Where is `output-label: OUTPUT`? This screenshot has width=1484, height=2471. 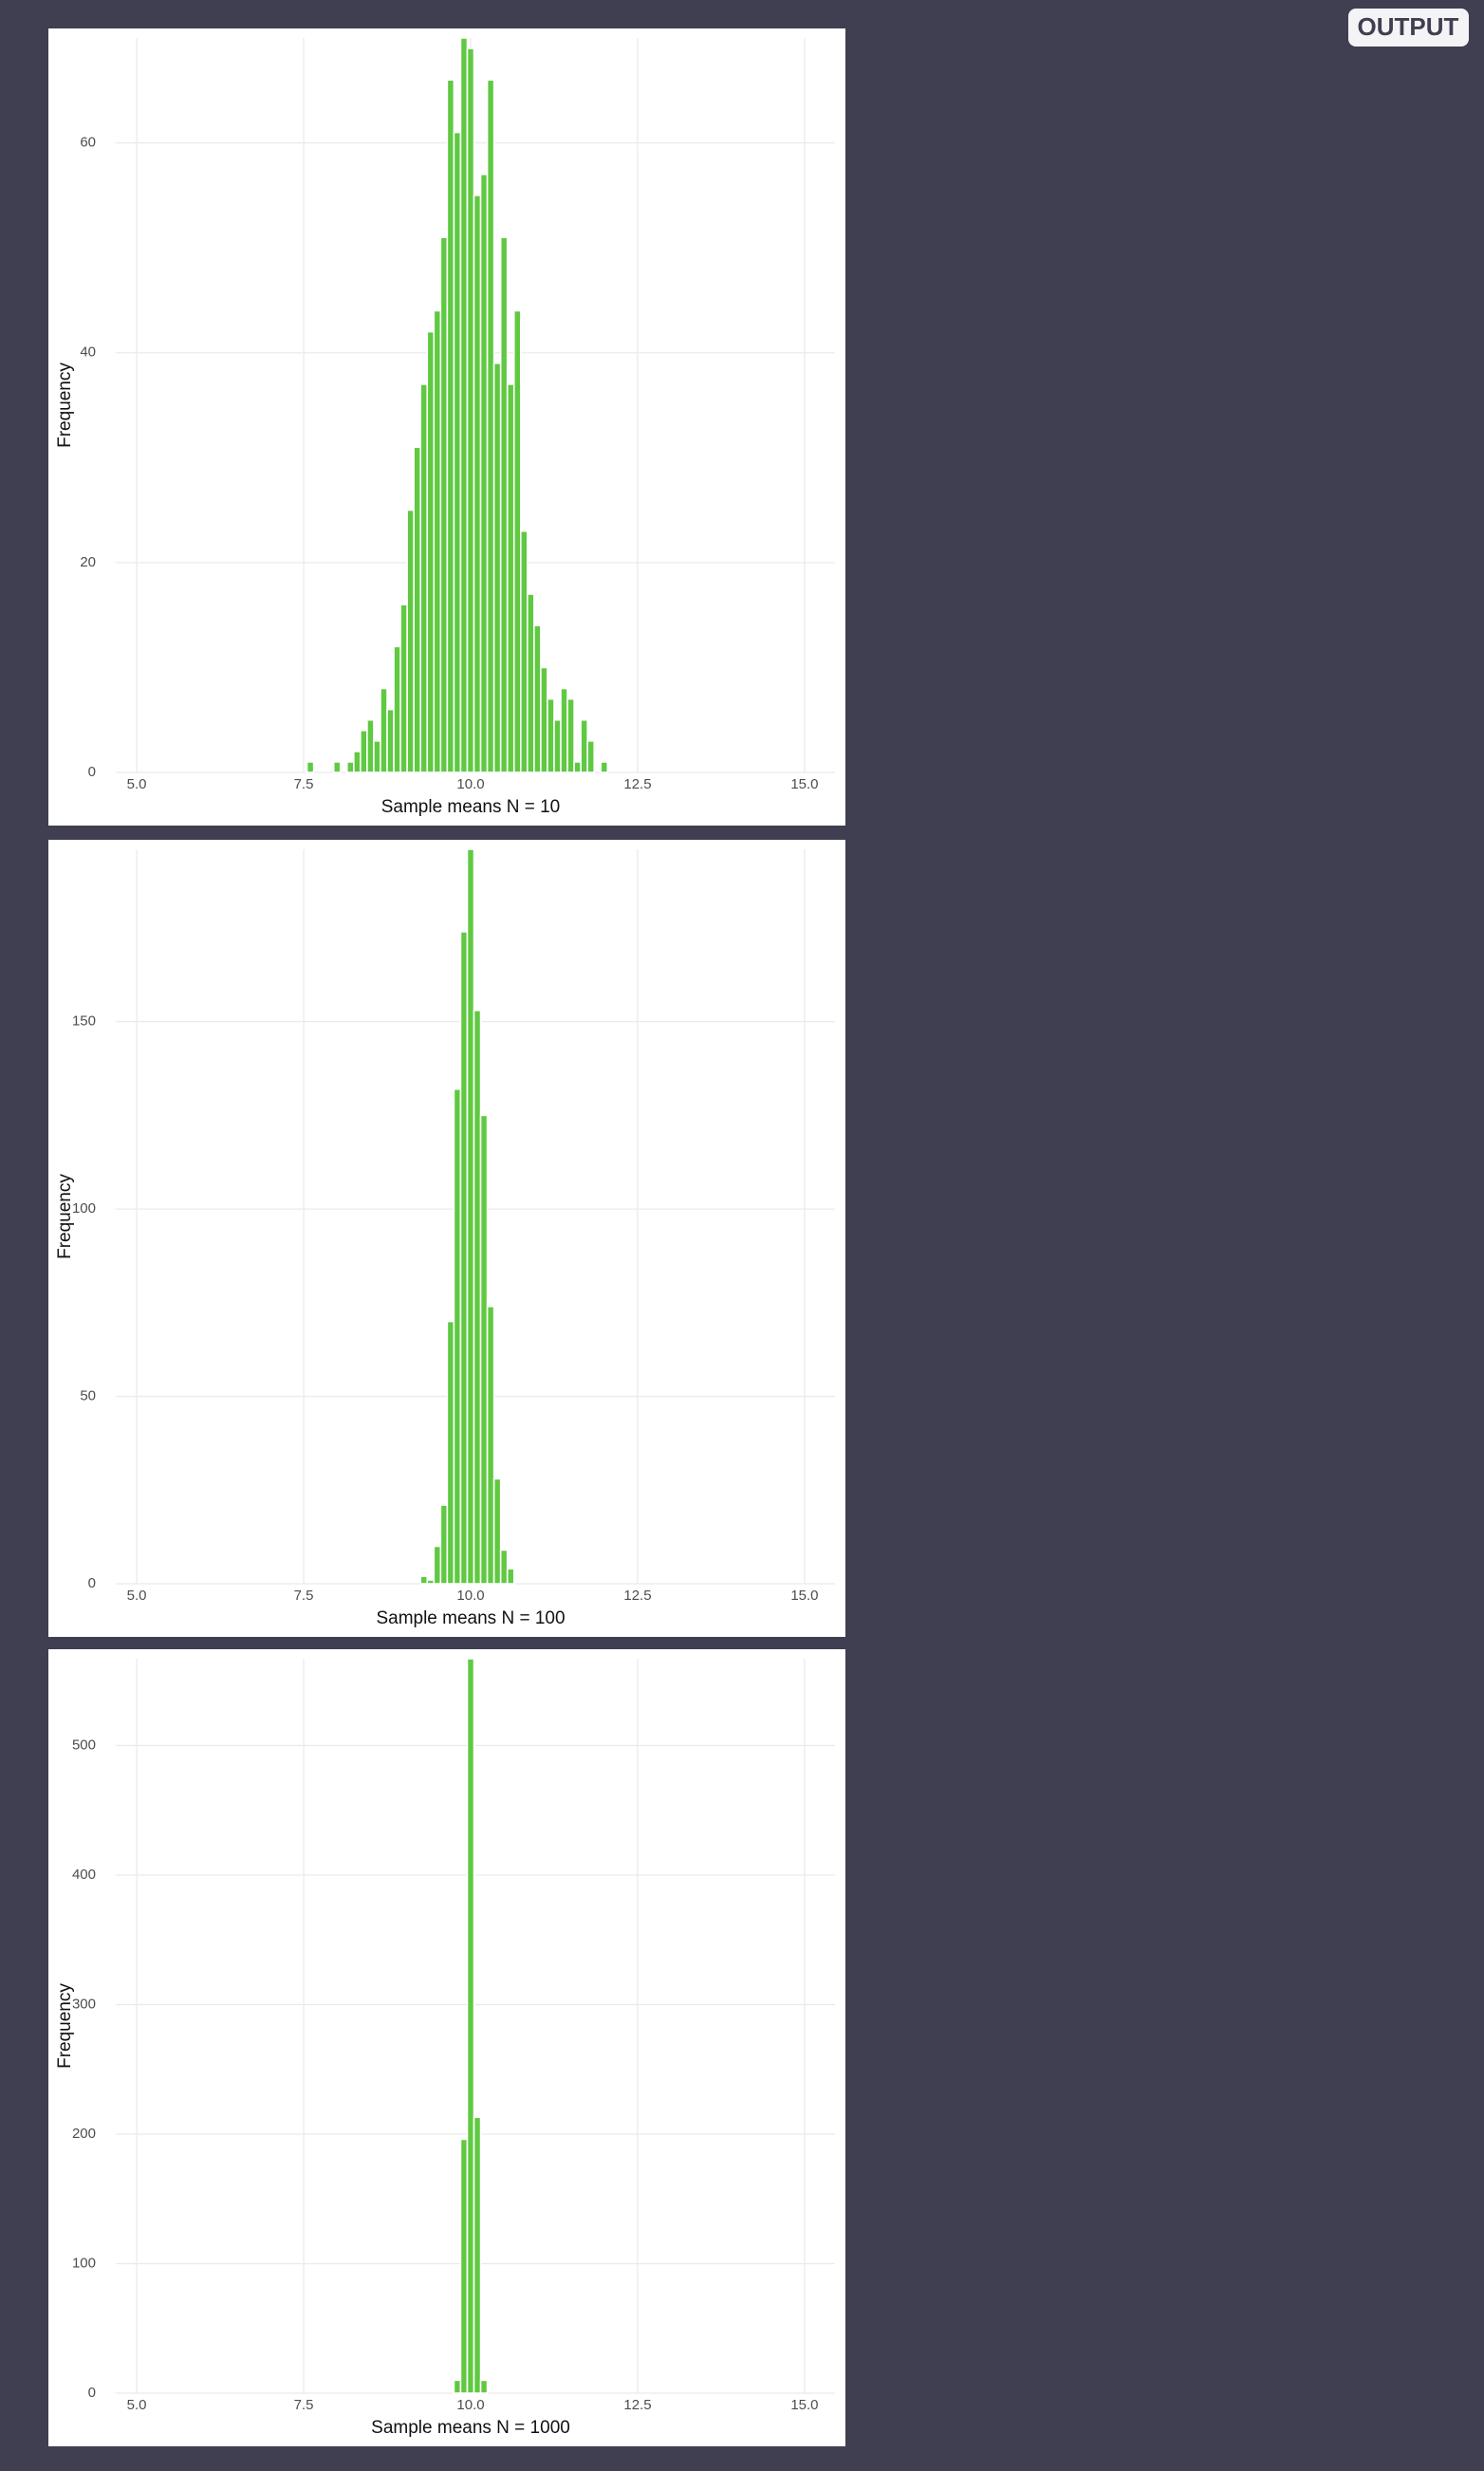
output-label: OUTPUT is located at coordinates (1408, 26).